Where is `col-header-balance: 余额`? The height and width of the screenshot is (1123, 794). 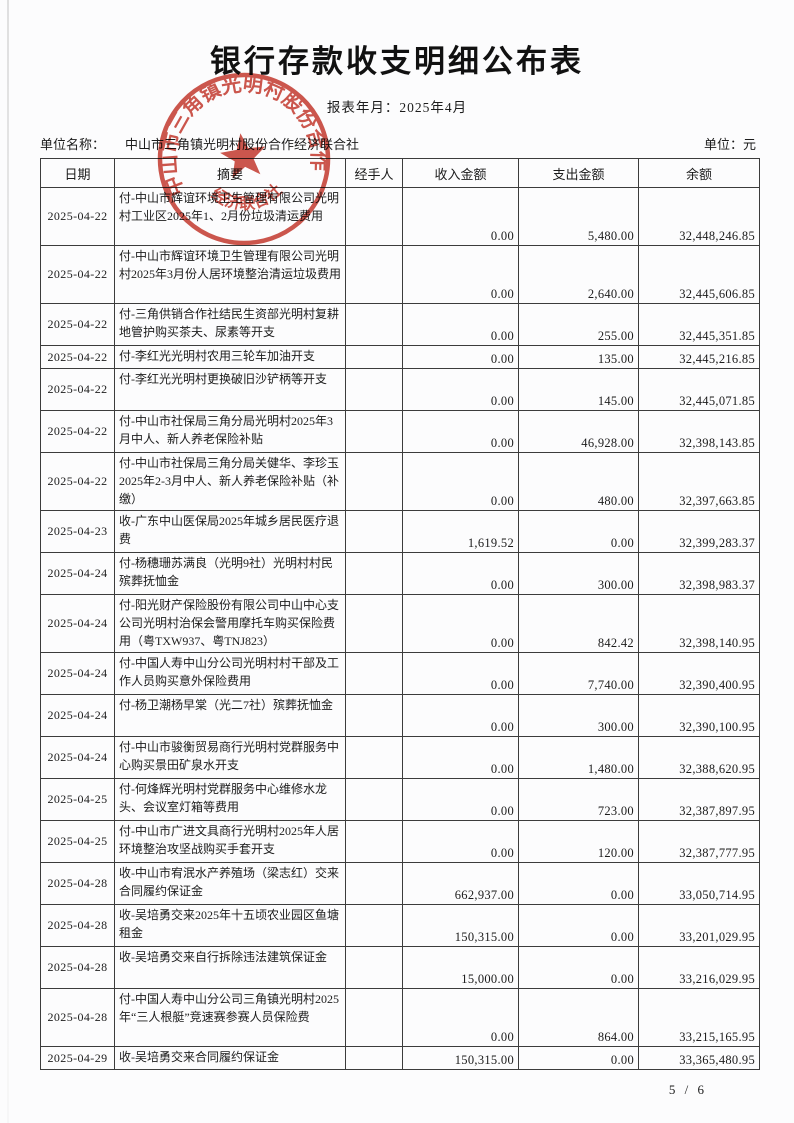
col-header-balance: 余额 is located at coordinates (699, 173).